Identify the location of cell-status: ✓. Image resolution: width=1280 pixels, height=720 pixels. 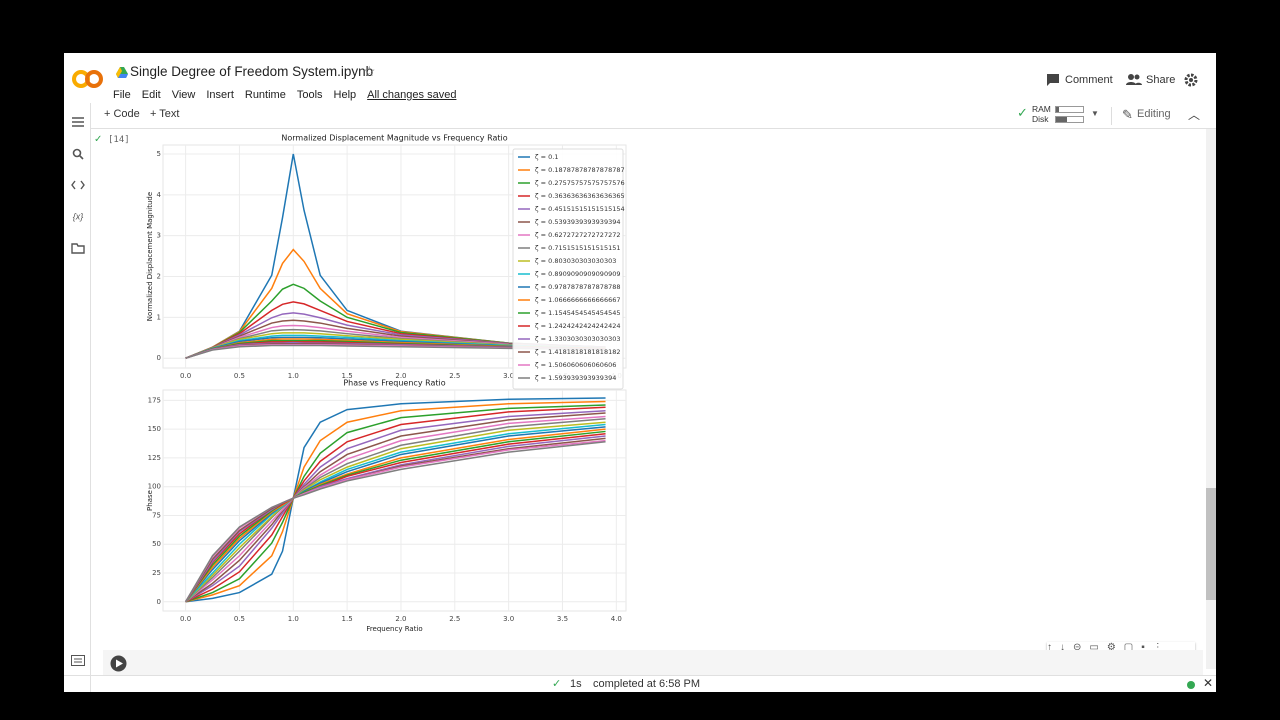
(98, 139).